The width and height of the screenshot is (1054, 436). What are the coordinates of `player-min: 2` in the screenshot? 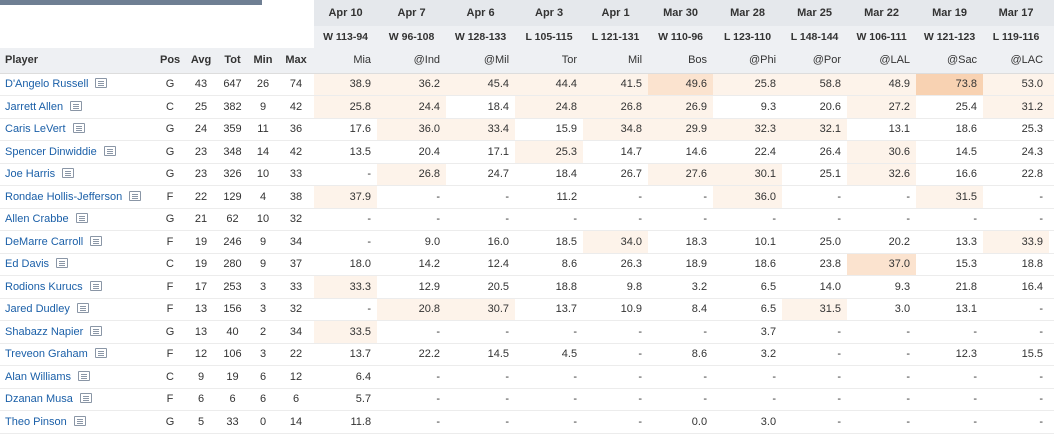 It's located at (263, 332).